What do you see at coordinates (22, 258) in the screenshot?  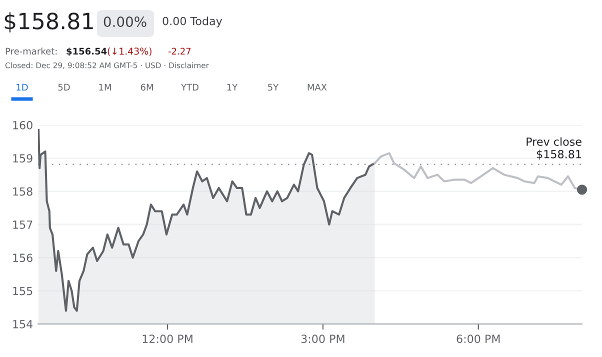 I see `y-tick-label: 156` at bounding box center [22, 258].